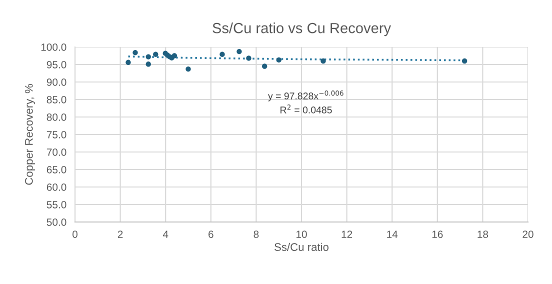 The height and width of the screenshot is (284, 552). What do you see at coordinates (483, 234) in the screenshot?
I see `x-tick-label: 18` at bounding box center [483, 234].